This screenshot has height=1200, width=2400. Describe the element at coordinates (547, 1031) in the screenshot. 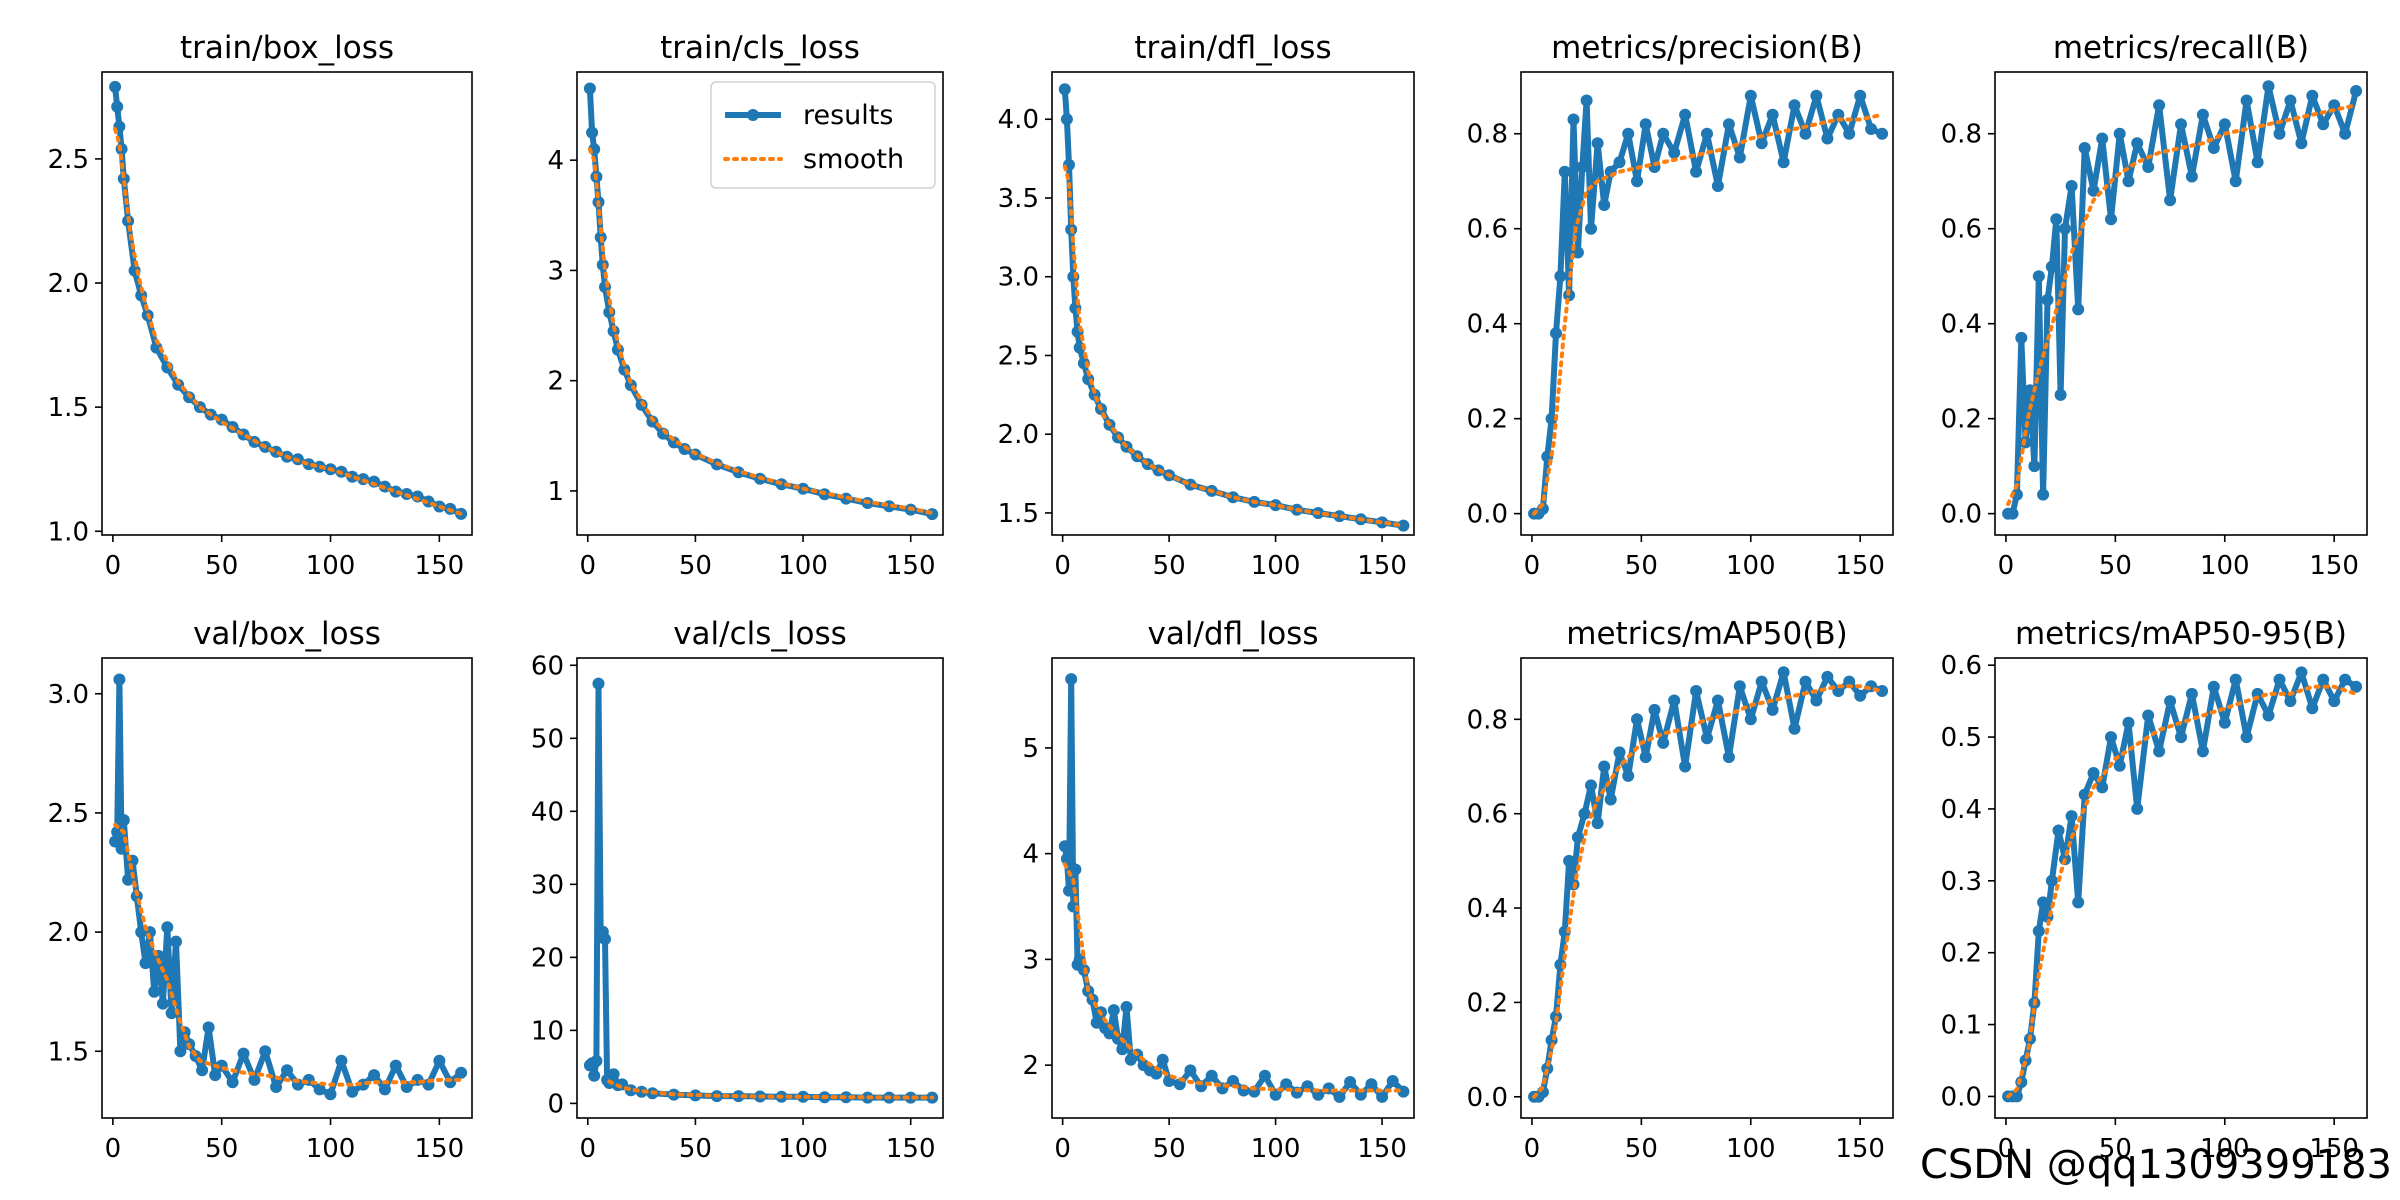

I see `y-tick-label: 10` at that location.